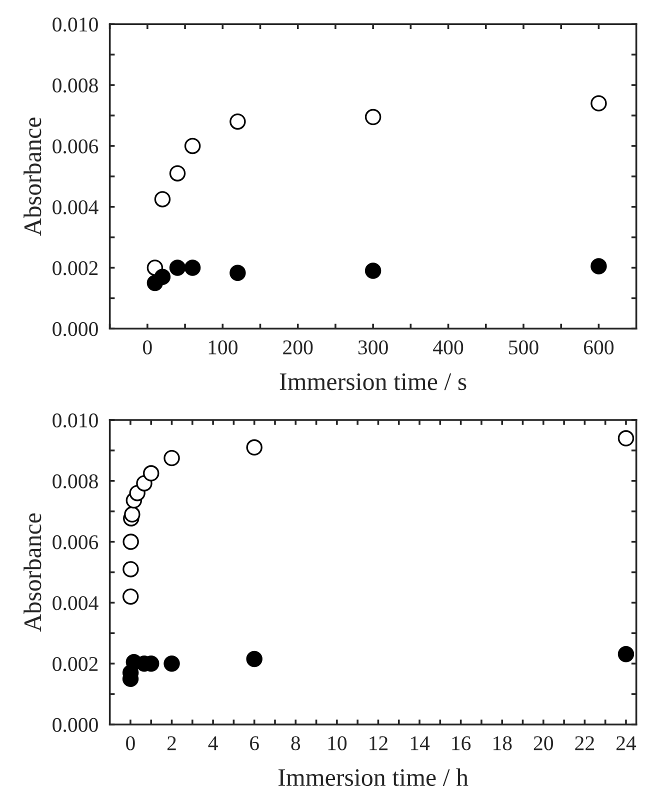  What do you see at coordinates (503, 743) in the screenshot?
I see `x-tick-label: 18` at bounding box center [503, 743].